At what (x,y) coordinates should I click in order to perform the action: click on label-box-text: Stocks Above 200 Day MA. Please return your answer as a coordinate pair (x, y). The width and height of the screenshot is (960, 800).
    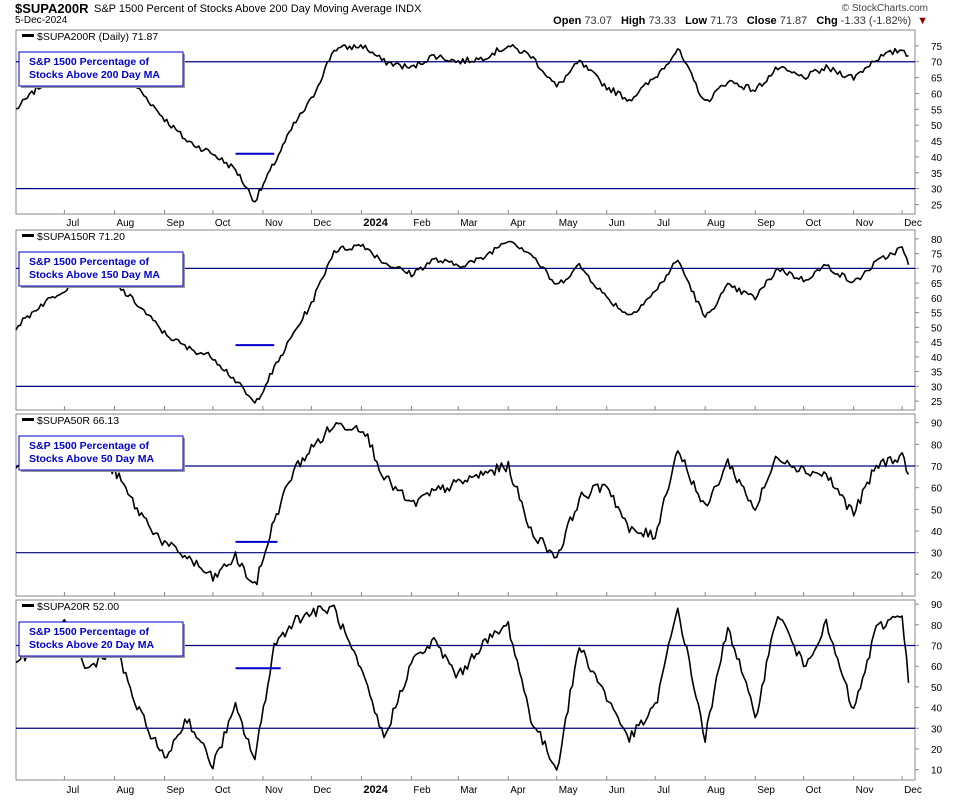
    Looking at the image, I should click on (94, 75).